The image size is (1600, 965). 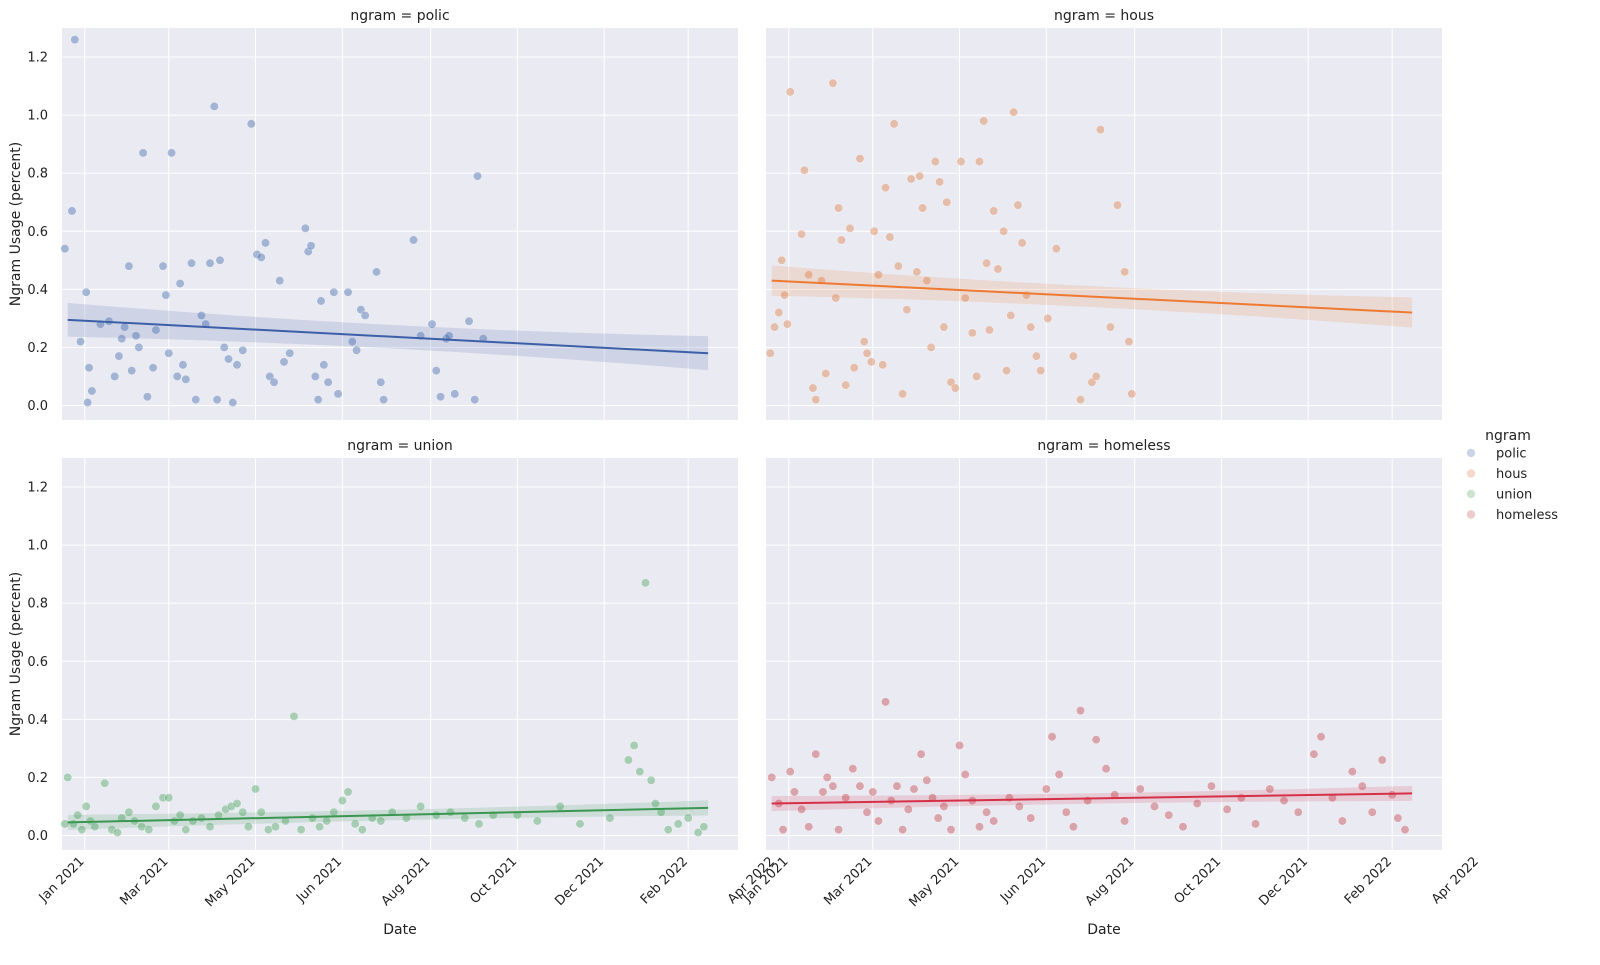 I want to click on legend-label: polic, so click(x=1511, y=454).